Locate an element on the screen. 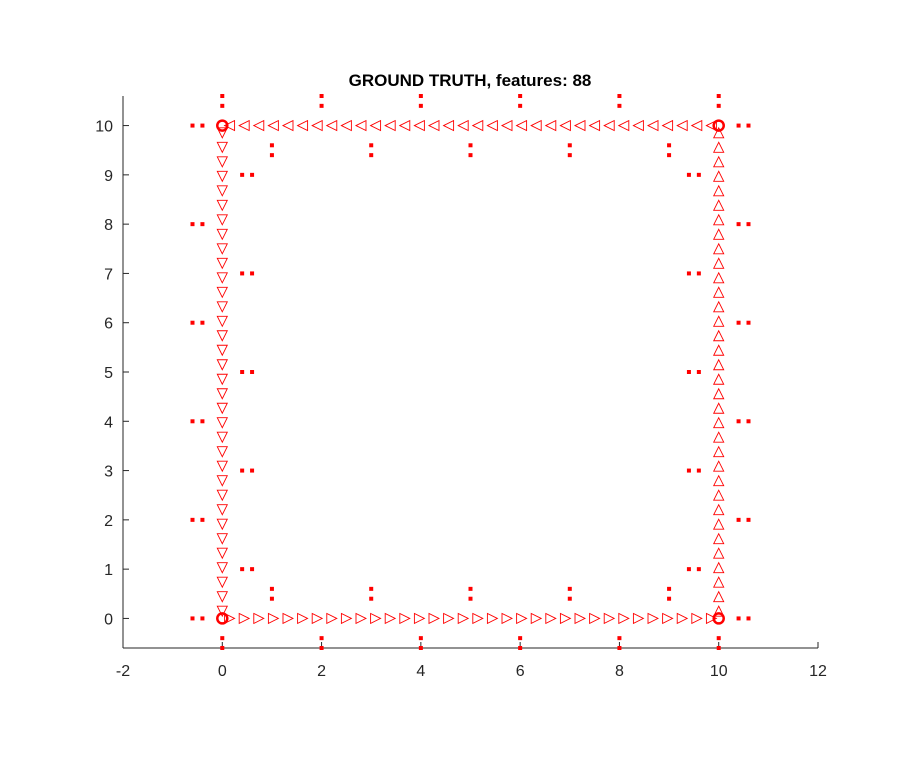 The width and height of the screenshot is (907, 772). x-tick-label: 10 is located at coordinates (719, 671).